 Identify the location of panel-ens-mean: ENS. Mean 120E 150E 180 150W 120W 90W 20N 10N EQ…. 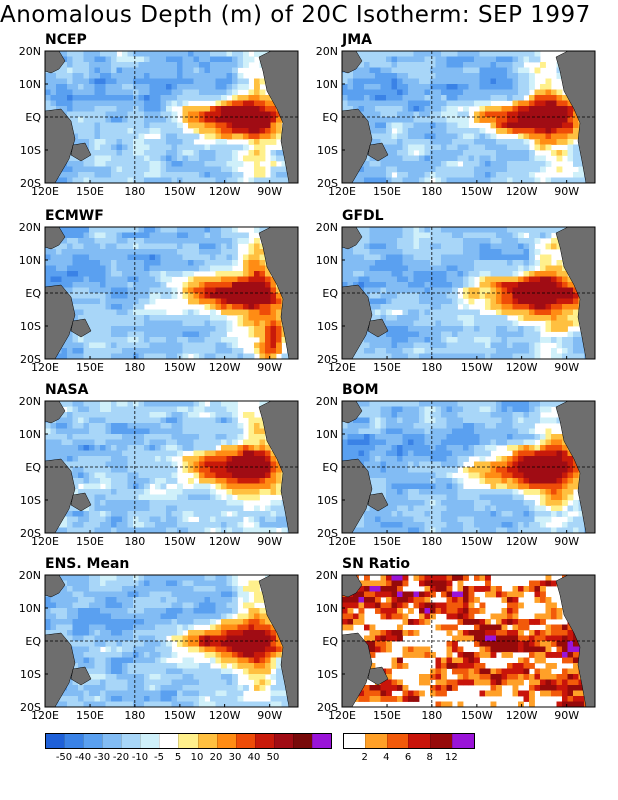
(149, 639).